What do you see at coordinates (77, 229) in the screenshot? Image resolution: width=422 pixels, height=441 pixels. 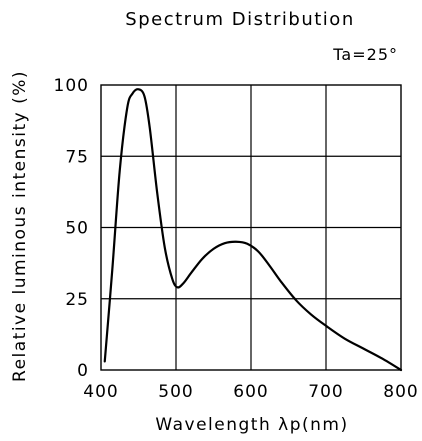 I see `y-tick-label-50: 50` at bounding box center [77, 229].